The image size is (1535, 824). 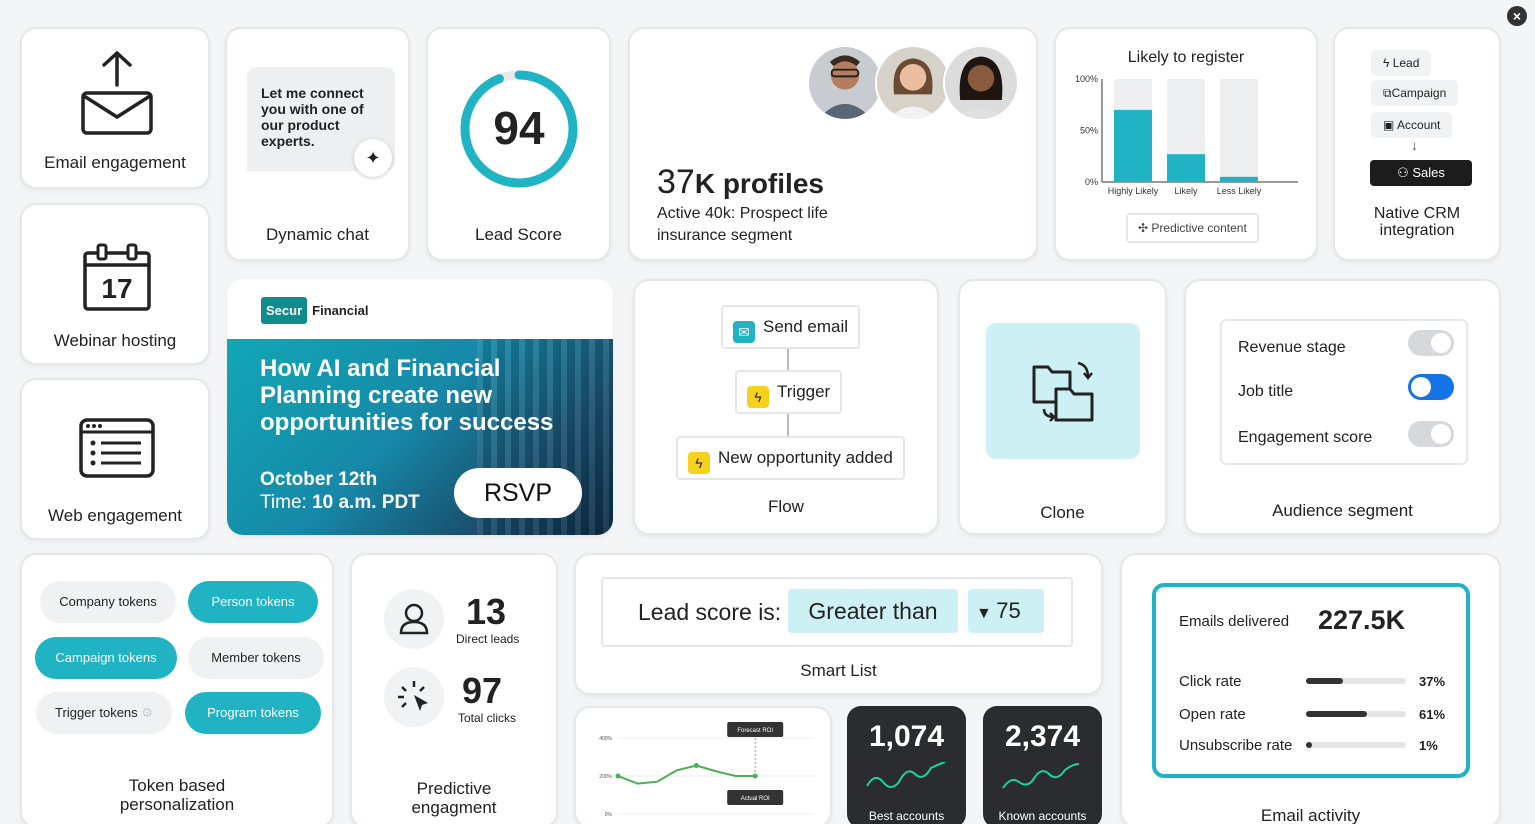 I want to click on webinar-date: October 12th, so click(x=319, y=479).